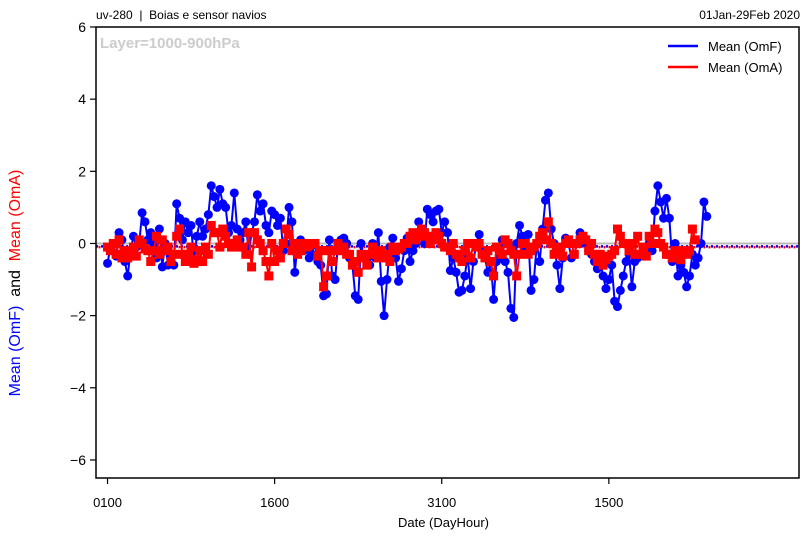 This screenshot has width=809, height=540. What do you see at coordinates (401, 254) in the screenshot?
I see `series-oma` at bounding box center [401, 254].